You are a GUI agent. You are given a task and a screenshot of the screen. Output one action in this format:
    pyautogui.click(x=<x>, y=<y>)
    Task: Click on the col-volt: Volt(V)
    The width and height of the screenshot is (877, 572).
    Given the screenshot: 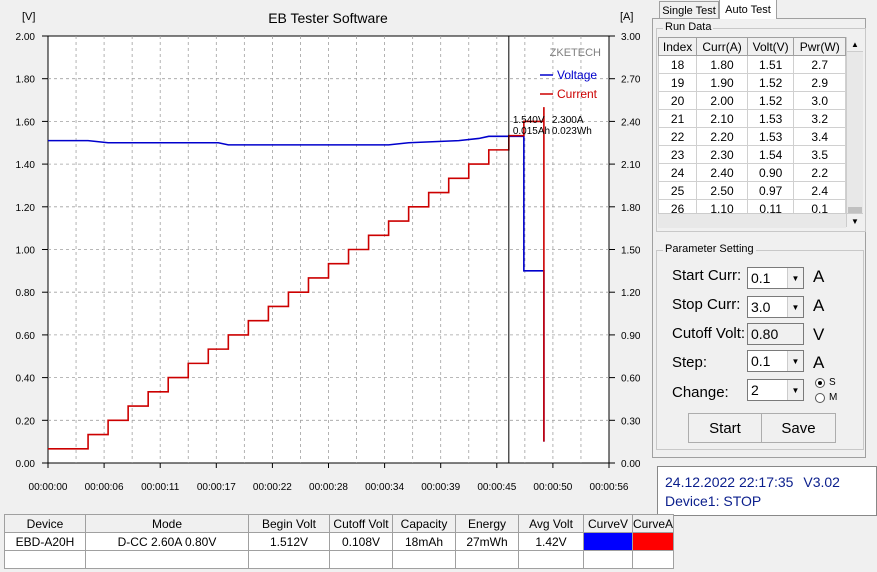 What is the action you would take?
    pyautogui.click(x=770, y=46)
    